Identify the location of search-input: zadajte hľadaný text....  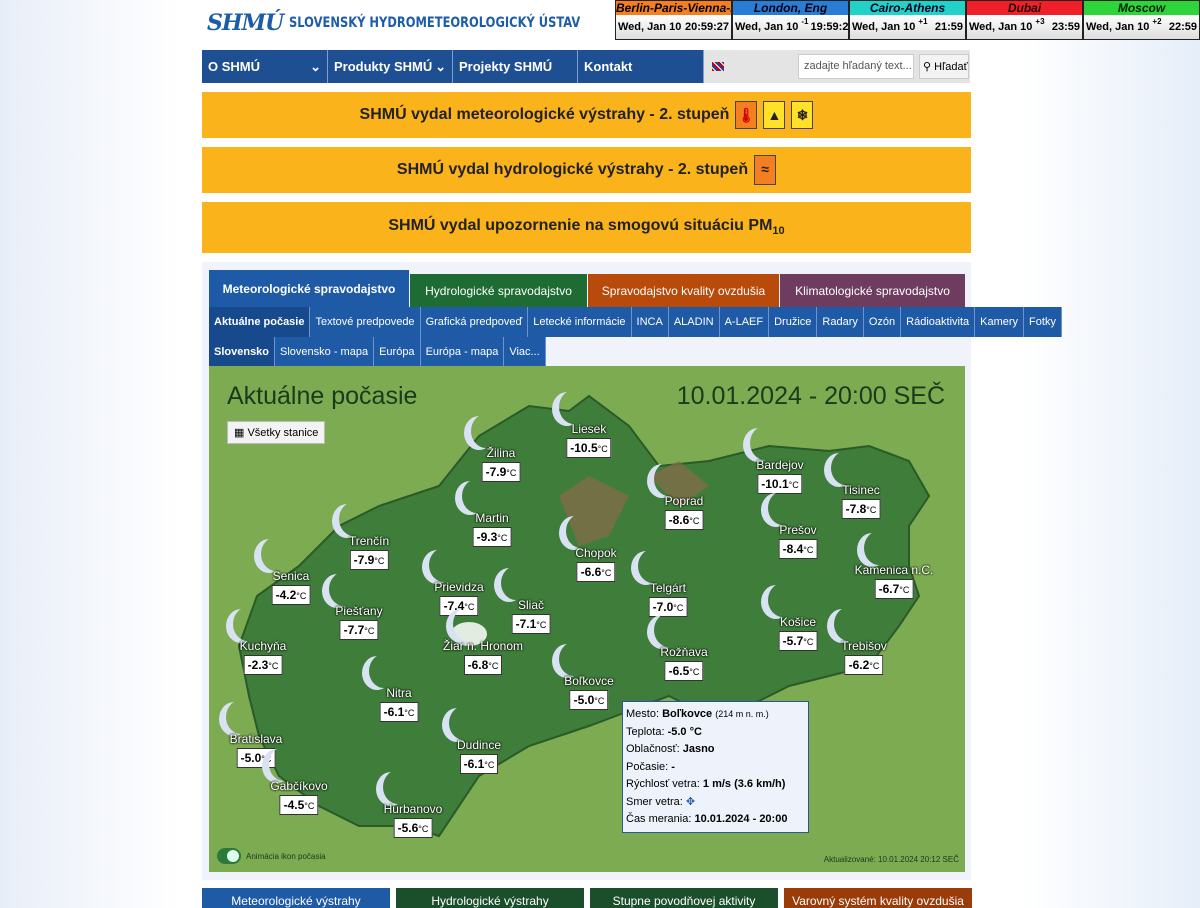
(856, 66).